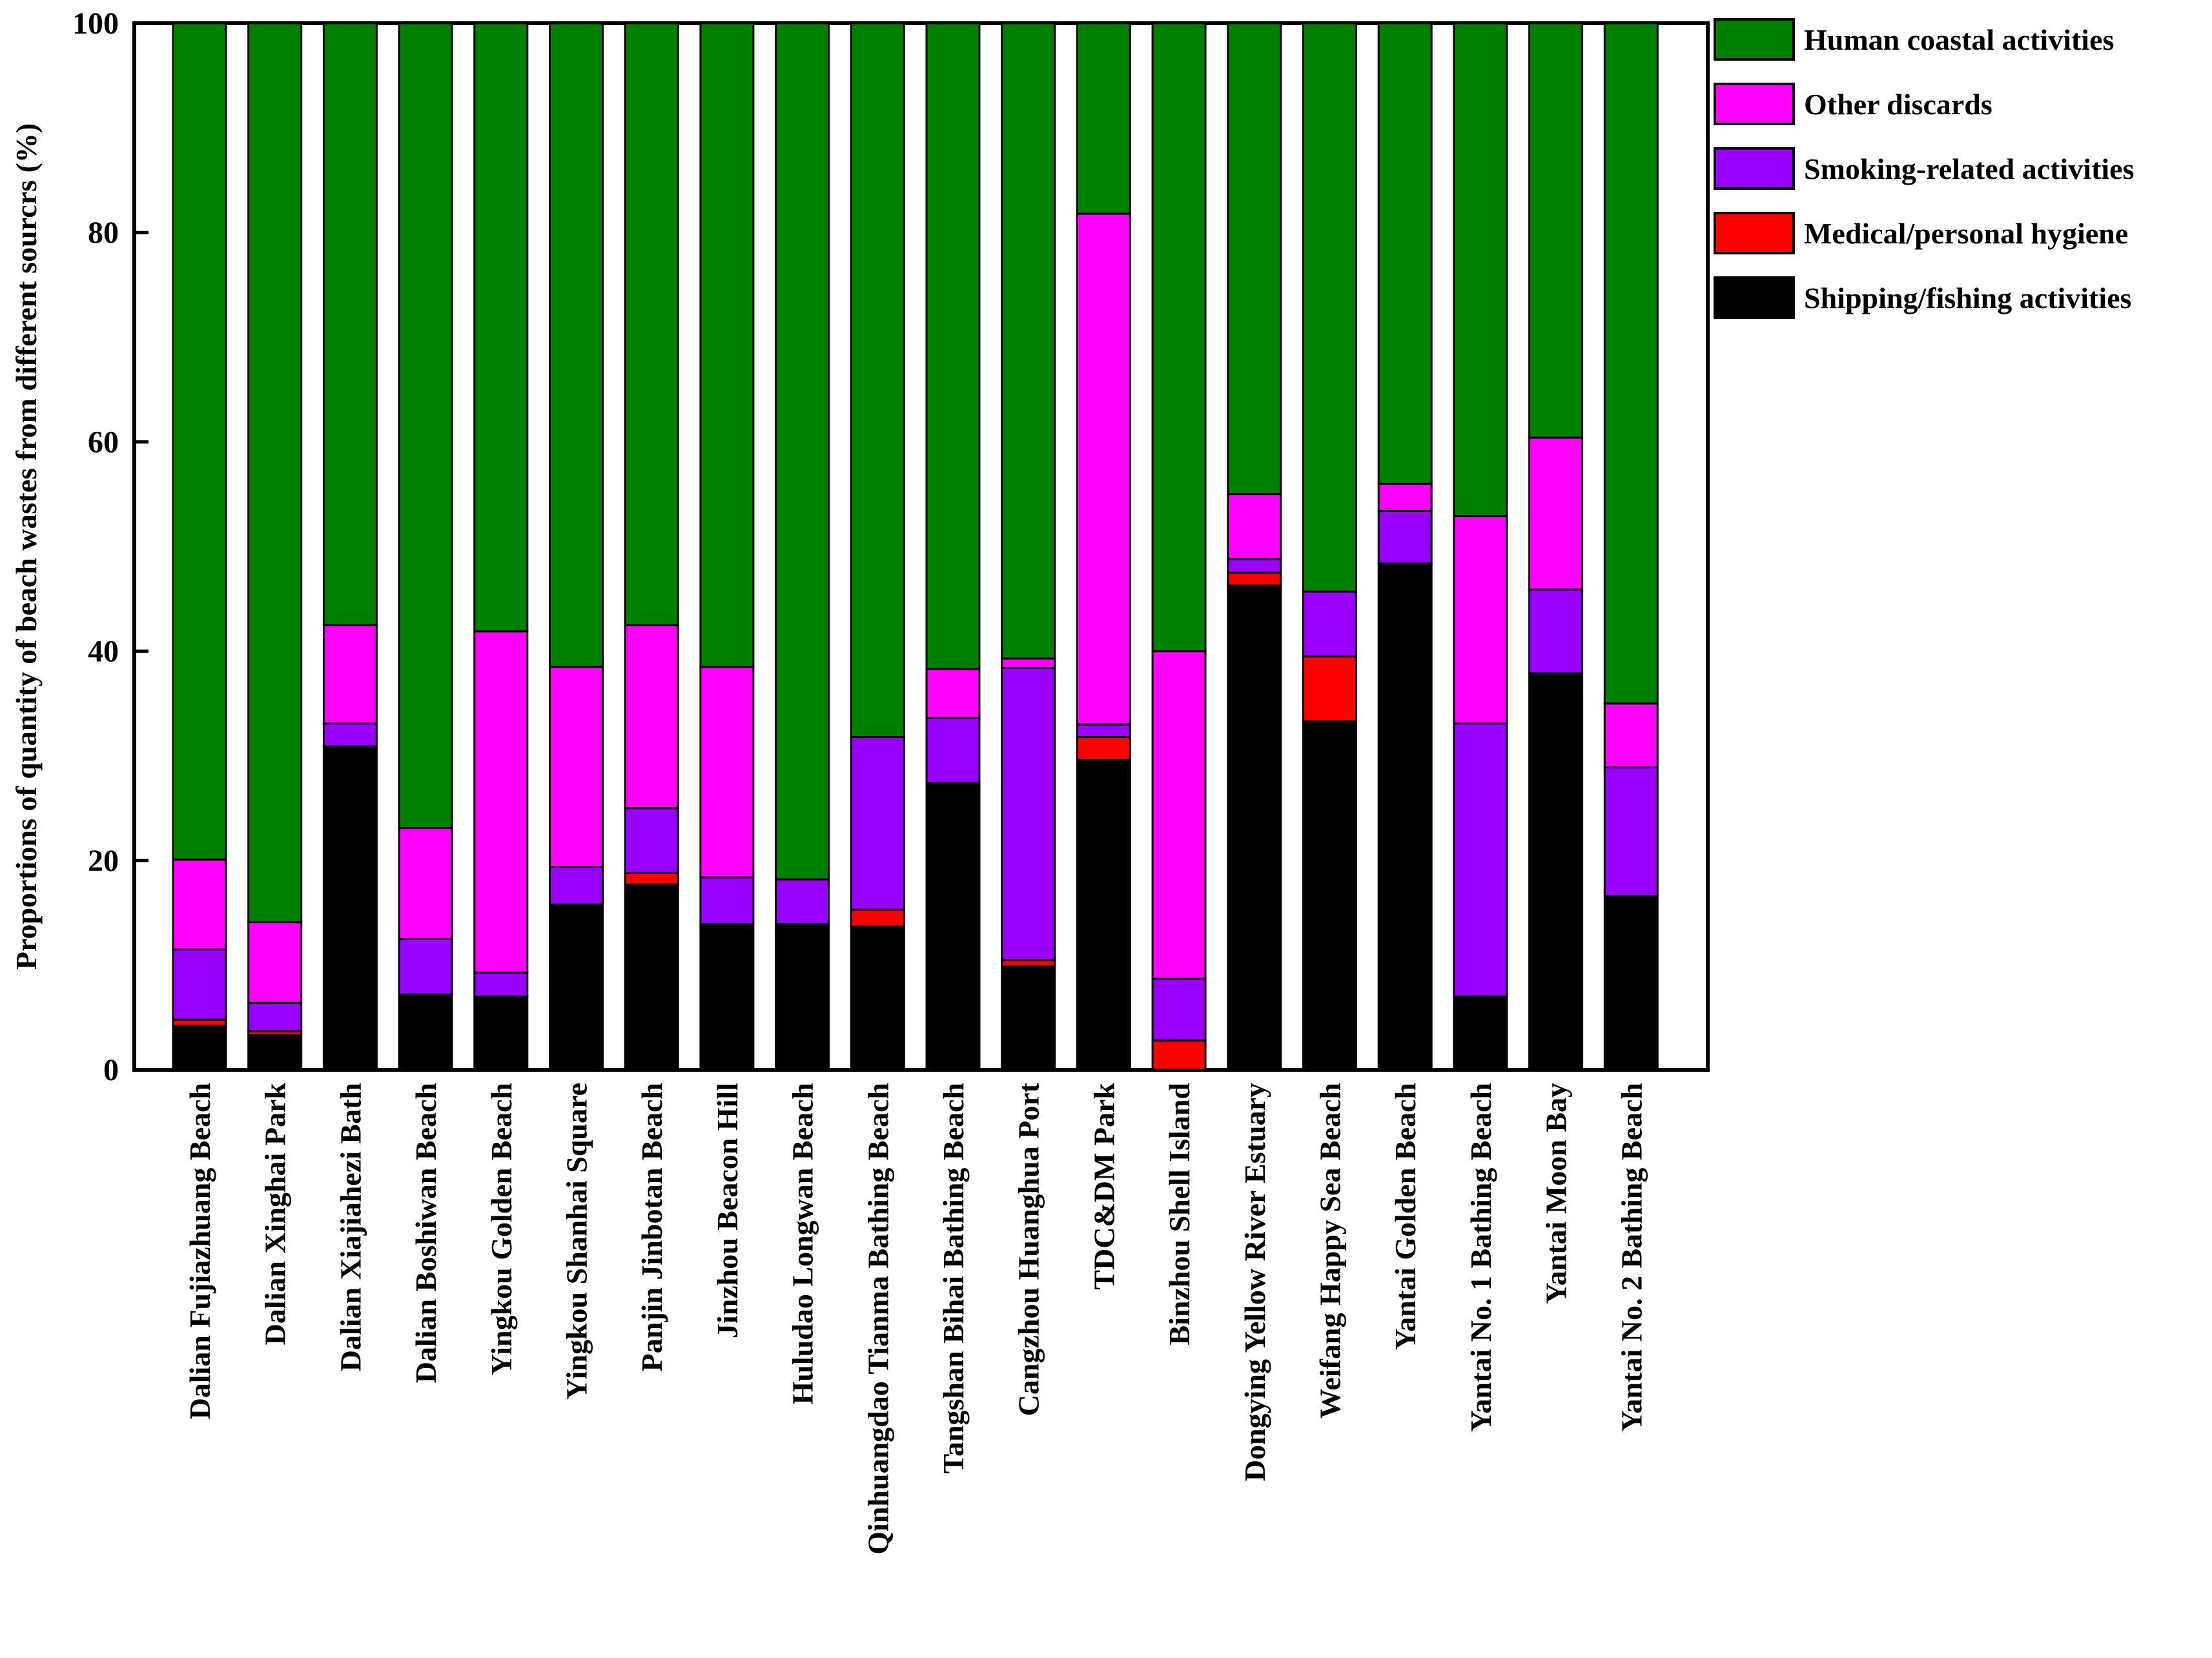  What do you see at coordinates (1480, 1257) in the screenshot?
I see `x-category-label: Yantai No. 1 Bathing Beach` at bounding box center [1480, 1257].